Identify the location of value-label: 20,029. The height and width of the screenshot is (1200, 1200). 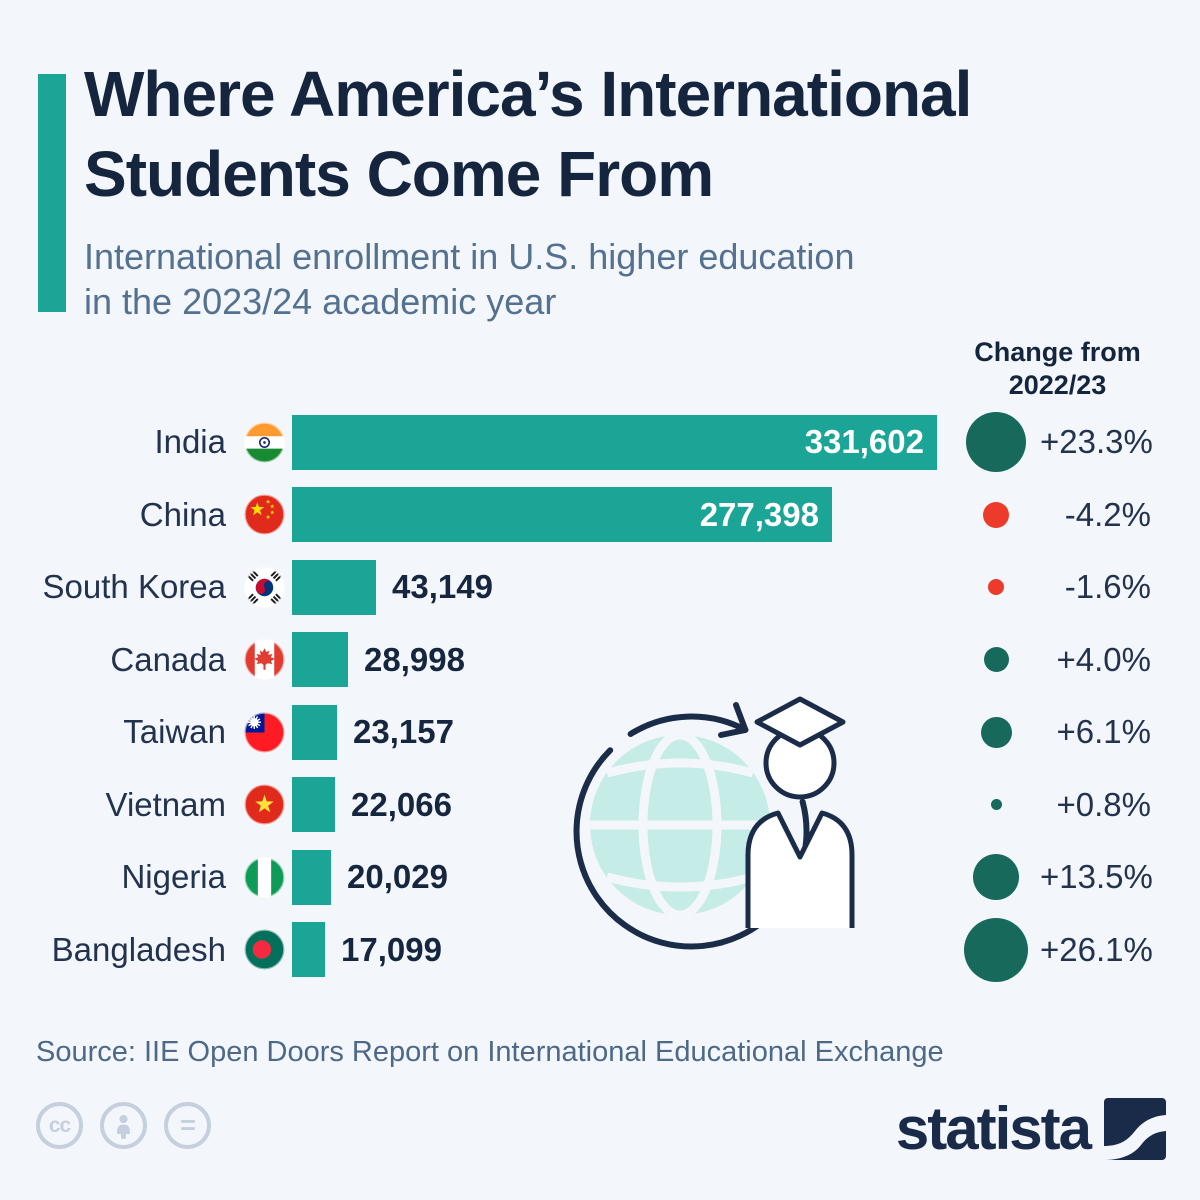
(397, 877).